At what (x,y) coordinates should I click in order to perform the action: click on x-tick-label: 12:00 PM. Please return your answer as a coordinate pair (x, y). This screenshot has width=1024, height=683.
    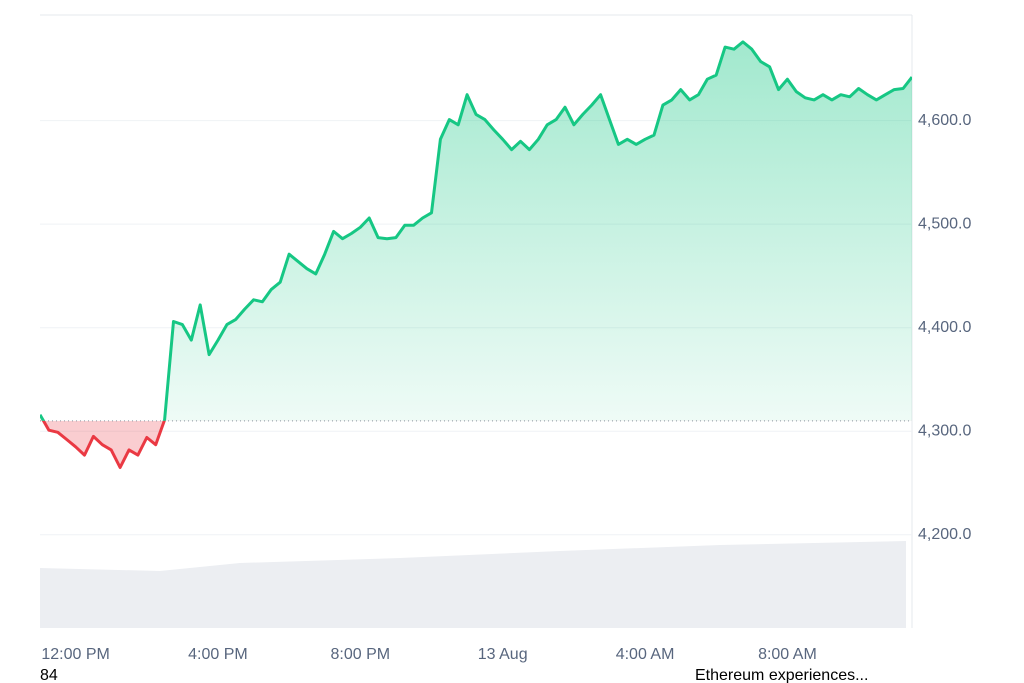
    Looking at the image, I should click on (75, 654).